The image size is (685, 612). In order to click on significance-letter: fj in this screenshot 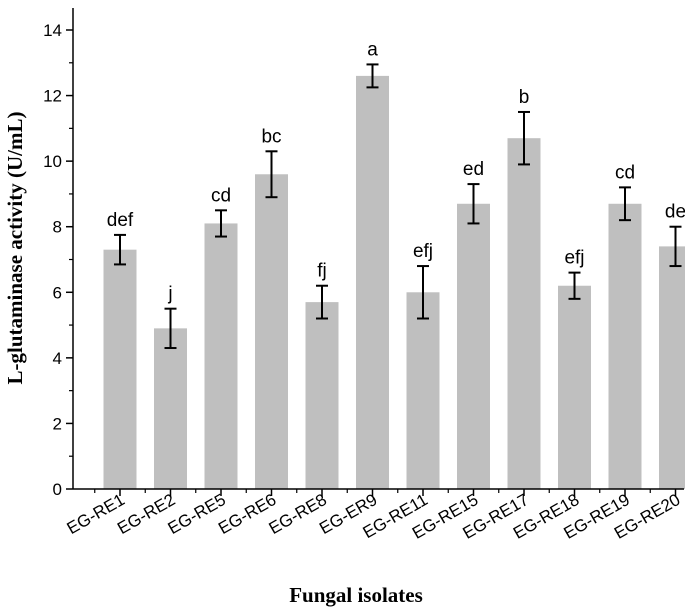, I will do `click(322, 271)`.